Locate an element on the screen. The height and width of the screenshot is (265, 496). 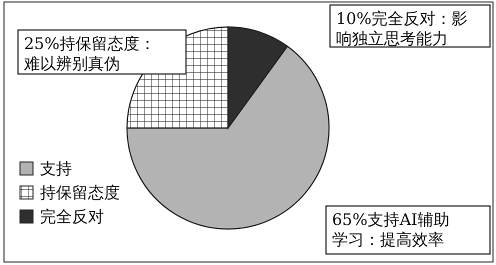
legend-label: 支持 is located at coordinates (56, 168).